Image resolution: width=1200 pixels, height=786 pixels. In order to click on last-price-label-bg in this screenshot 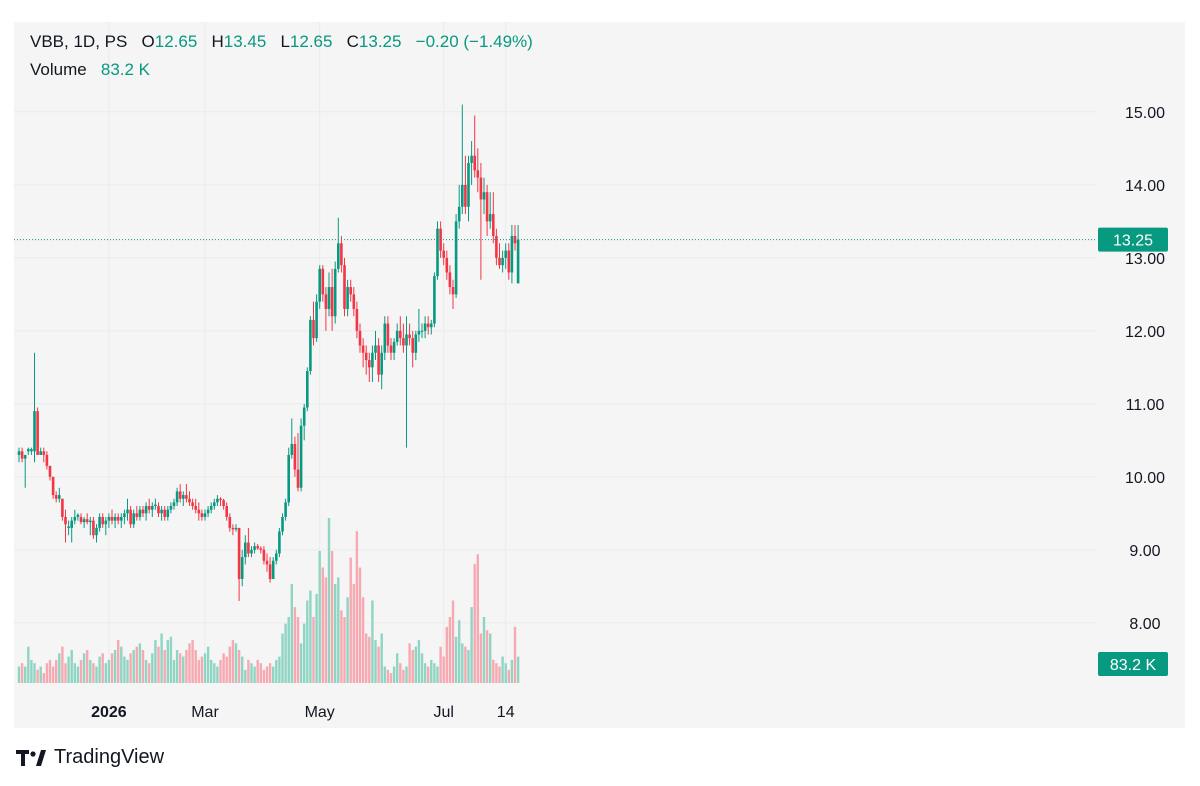, I will do `click(1133, 239)`.